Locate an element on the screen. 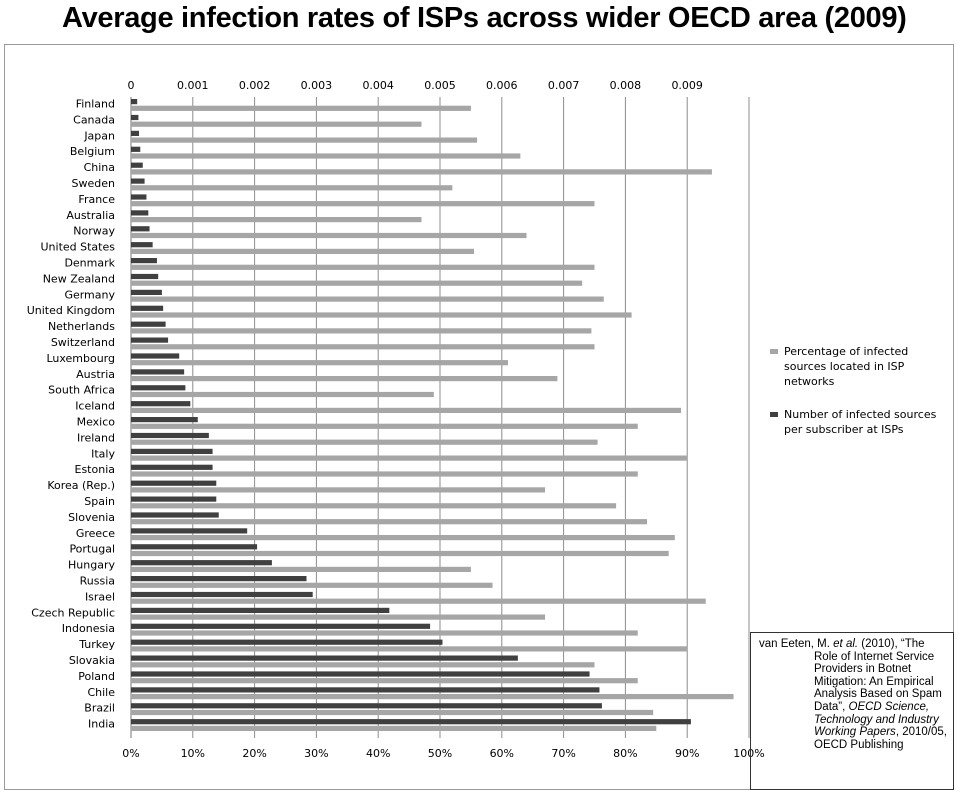 The width and height of the screenshot is (960, 794). category-label: Russia is located at coordinates (97, 581).